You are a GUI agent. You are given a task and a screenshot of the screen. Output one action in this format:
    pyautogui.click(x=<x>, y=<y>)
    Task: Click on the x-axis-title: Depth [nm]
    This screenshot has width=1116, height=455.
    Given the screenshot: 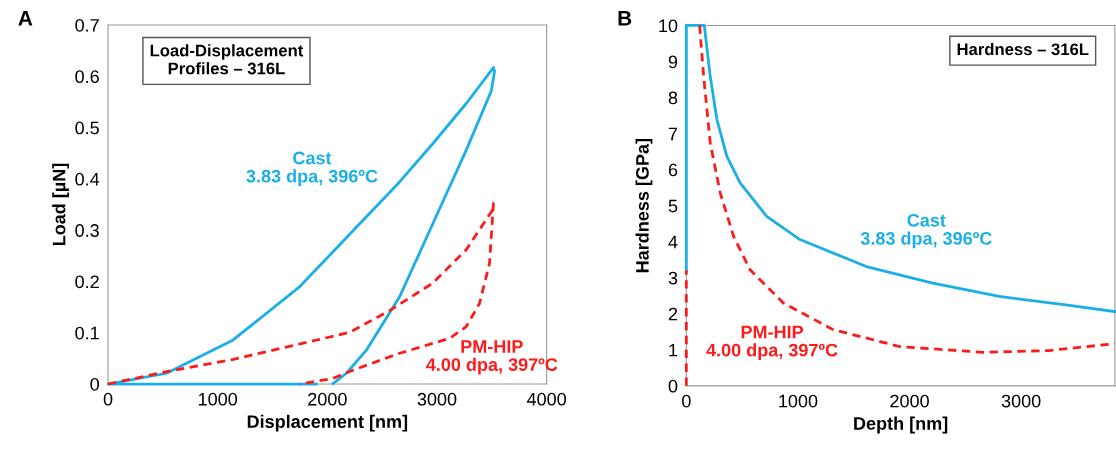 What is the action you would take?
    pyautogui.click(x=901, y=425)
    